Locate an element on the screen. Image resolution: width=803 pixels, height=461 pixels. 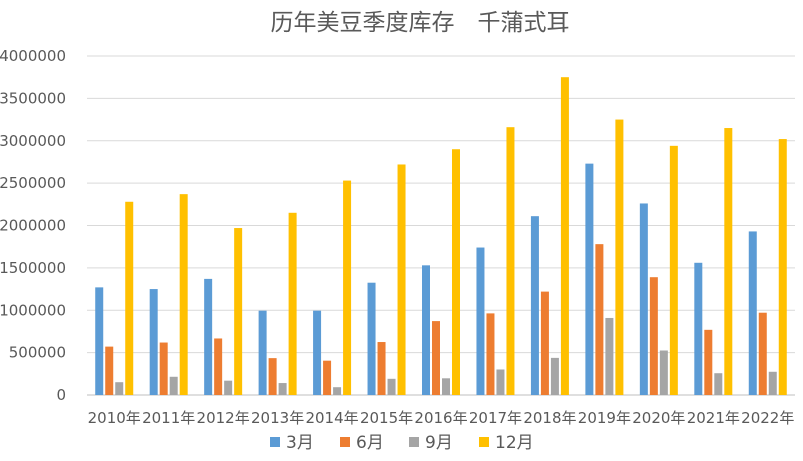
x-tick-label: 2014年 is located at coordinates (331, 418).